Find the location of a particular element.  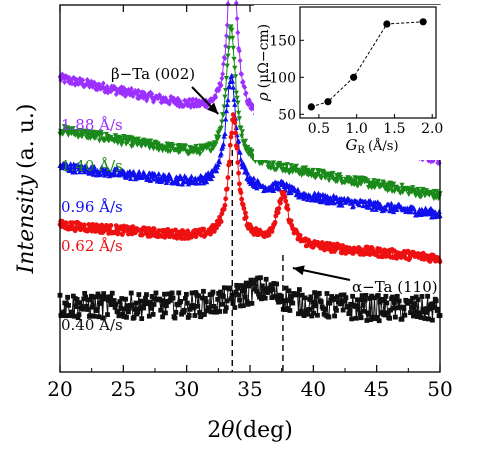

x-tick-label: 40 is located at coordinates (313, 389).